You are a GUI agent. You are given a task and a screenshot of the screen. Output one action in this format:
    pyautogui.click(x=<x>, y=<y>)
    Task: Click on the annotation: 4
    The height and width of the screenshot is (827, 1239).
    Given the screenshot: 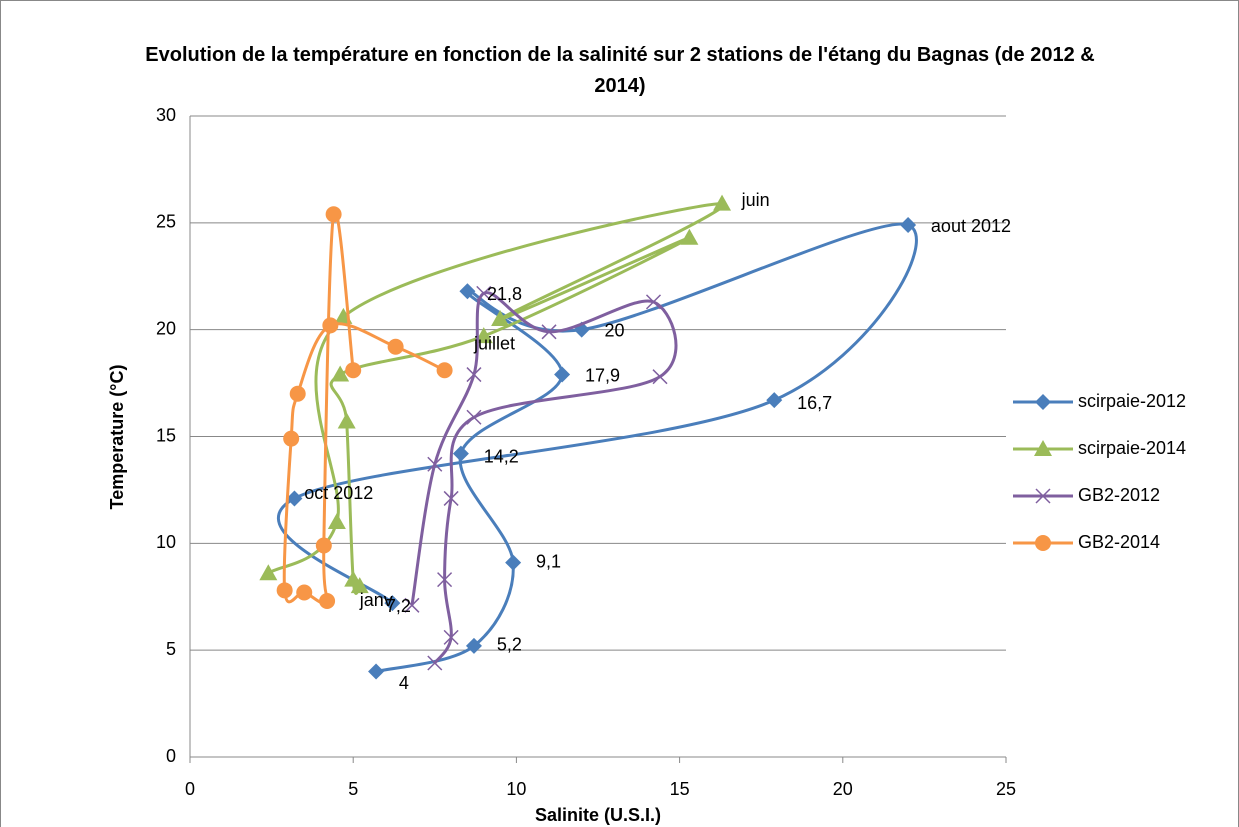 What is the action you would take?
    pyautogui.click(x=404, y=683)
    